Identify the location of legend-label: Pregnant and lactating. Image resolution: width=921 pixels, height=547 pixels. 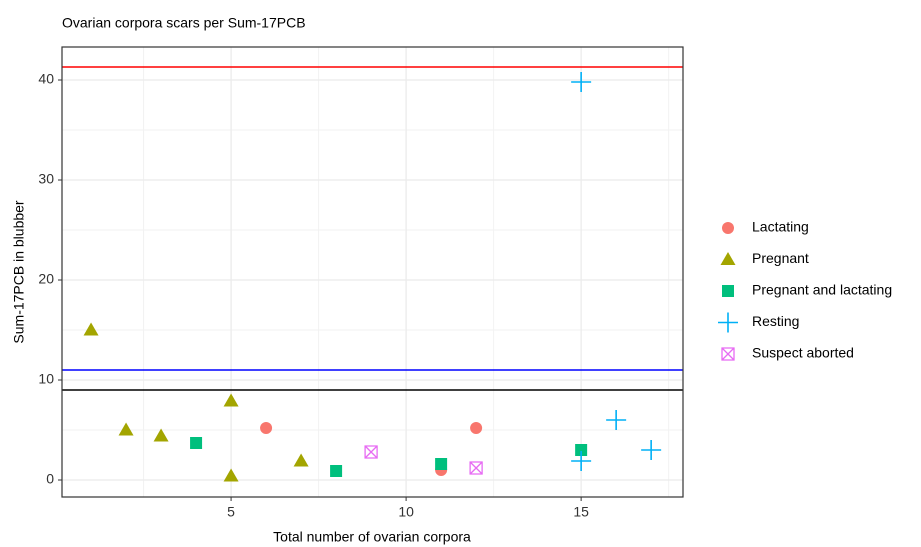
(822, 290).